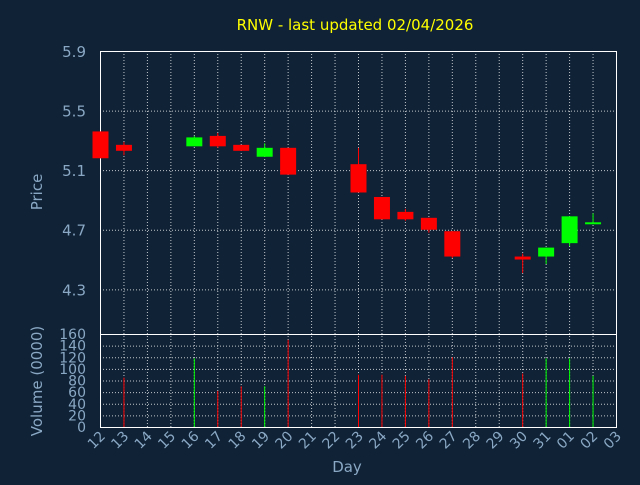 The height and width of the screenshot is (485, 640). What do you see at coordinates (37, 381) in the screenshot?
I see `volume-axis-label: Volume (0000)` at bounding box center [37, 381].